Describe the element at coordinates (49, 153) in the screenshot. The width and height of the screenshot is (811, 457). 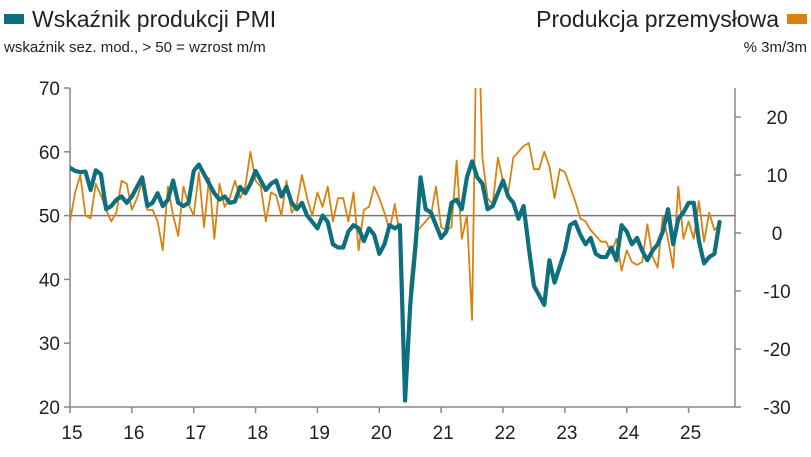
I see `left-tick-label: 60` at that location.